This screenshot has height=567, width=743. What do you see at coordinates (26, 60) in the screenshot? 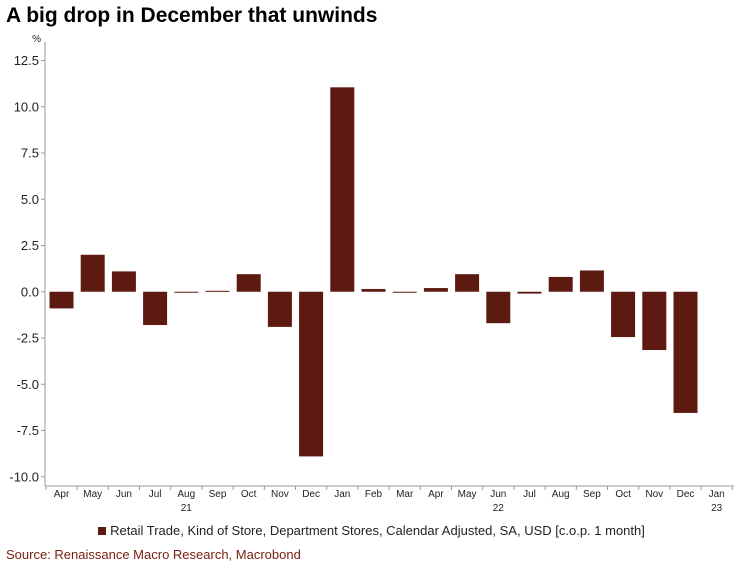
I see `y-tick-label: 12.5` at bounding box center [26, 60].